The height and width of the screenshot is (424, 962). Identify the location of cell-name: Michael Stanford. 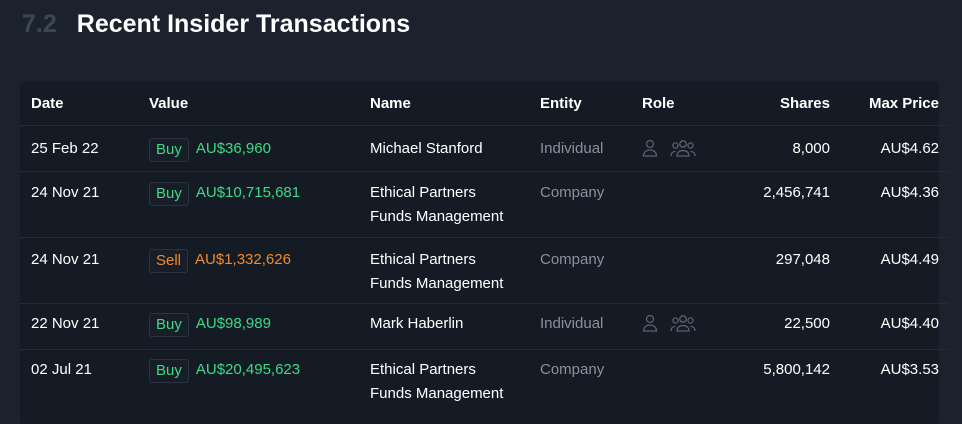
(455, 148).